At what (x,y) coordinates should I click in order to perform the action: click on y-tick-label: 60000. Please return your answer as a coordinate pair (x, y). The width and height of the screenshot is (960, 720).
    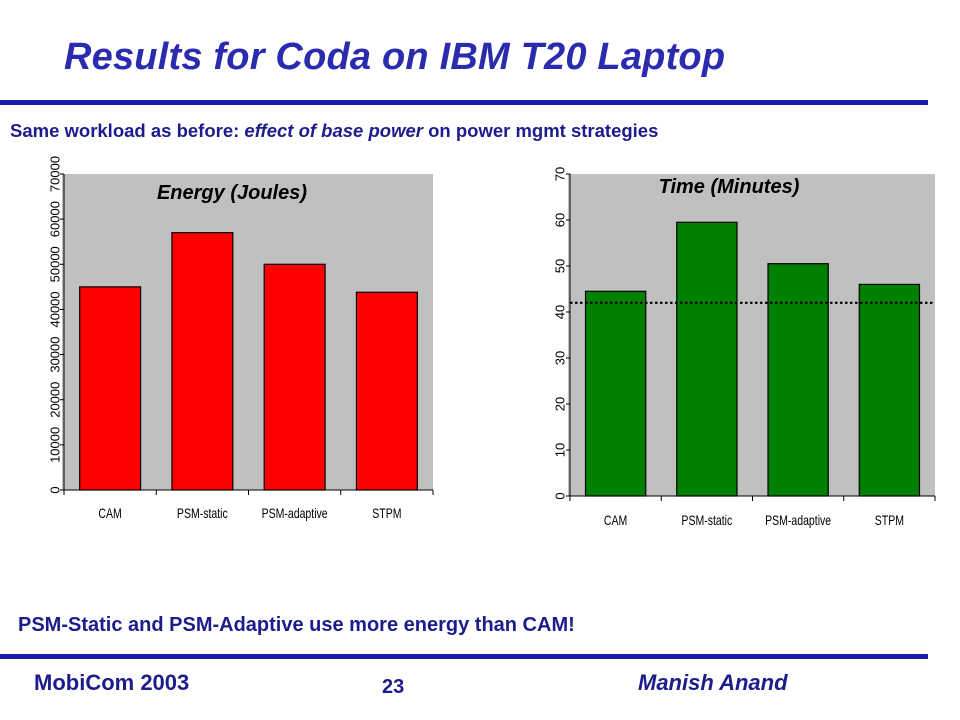
    Looking at the image, I should click on (54, 219).